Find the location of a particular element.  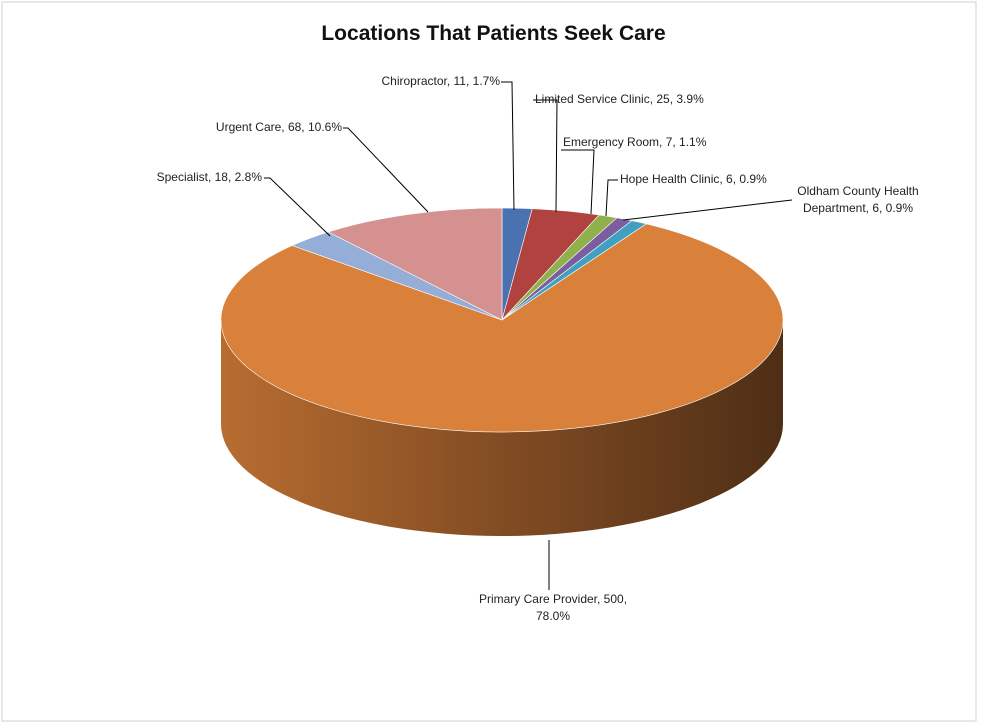

data-label: Specialist, 18, 2.8% is located at coordinates (209, 177).